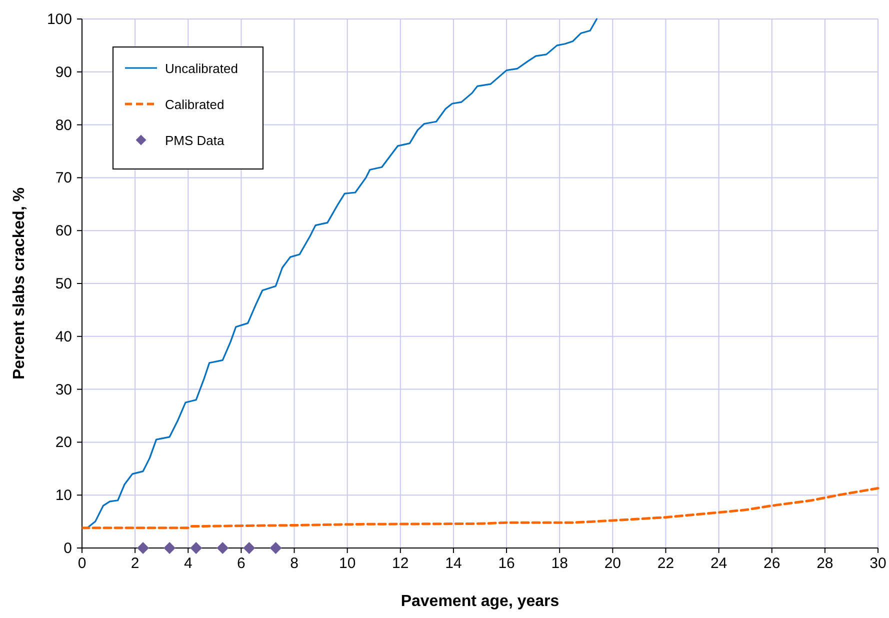 The height and width of the screenshot is (618, 889). What do you see at coordinates (772, 563) in the screenshot?
I see `x-tick-label: 26` at bounding box center [772, 563].